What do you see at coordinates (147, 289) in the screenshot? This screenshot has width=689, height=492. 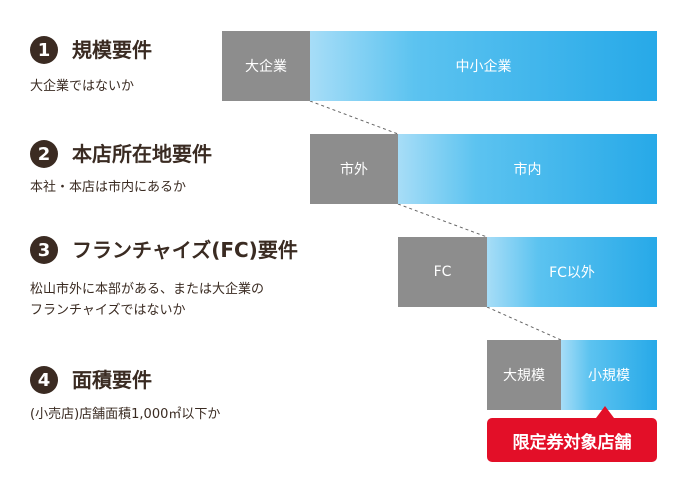 I see `requirement-desc-3-line1: 松山市外に本部がある、または大企業の` at bounding box center [147, 289].